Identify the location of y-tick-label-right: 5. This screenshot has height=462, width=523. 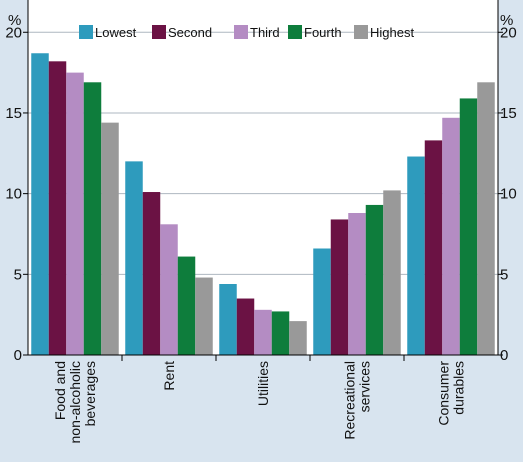
(504, 274).